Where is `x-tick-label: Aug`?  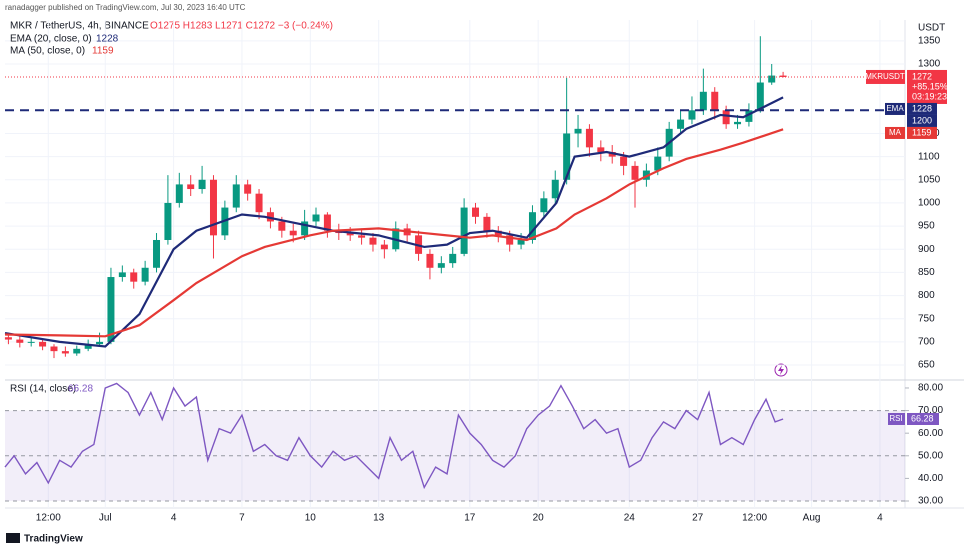 x-tick-label: Aug is located at coordinates (812, 518).